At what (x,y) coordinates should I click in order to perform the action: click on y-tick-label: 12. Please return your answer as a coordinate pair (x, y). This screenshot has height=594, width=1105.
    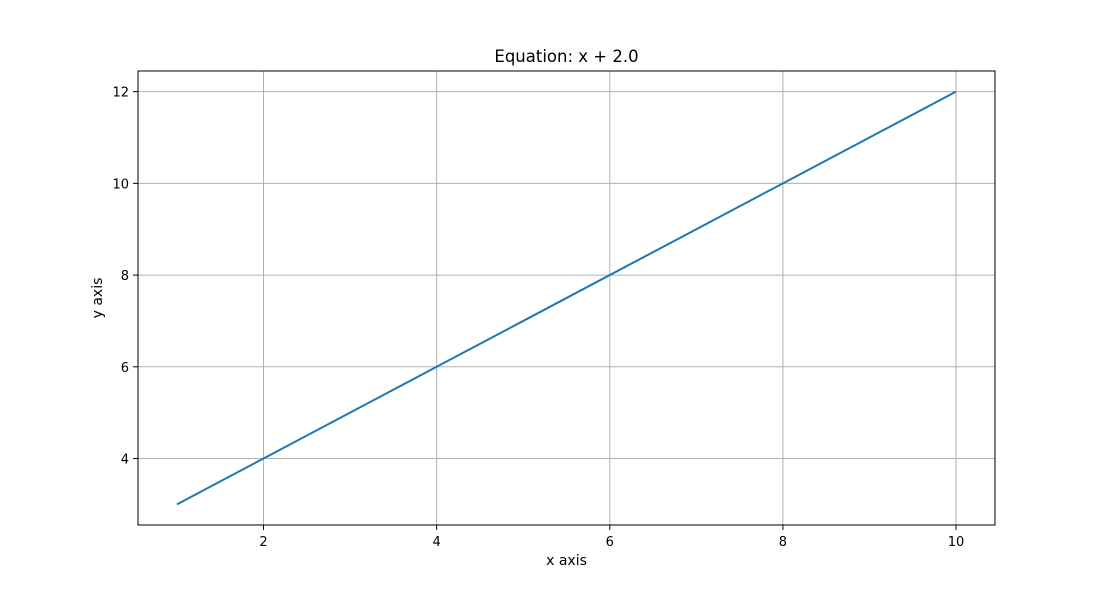
    Looking at the image, I should click on (120, 93).